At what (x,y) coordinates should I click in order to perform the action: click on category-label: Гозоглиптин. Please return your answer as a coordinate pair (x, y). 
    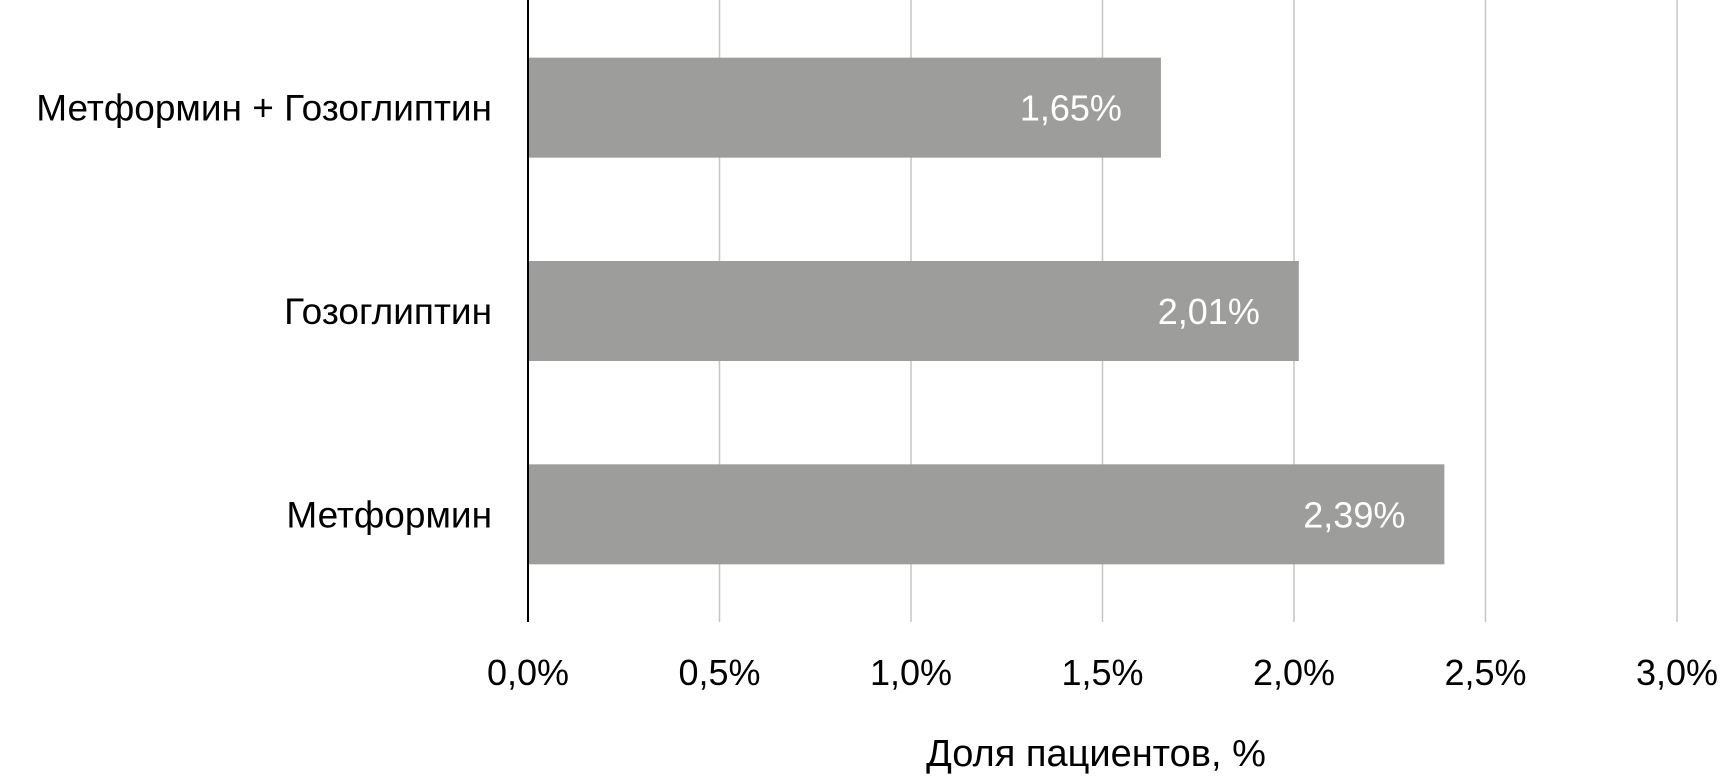
    Looking at the image, I should click on (388, 311).